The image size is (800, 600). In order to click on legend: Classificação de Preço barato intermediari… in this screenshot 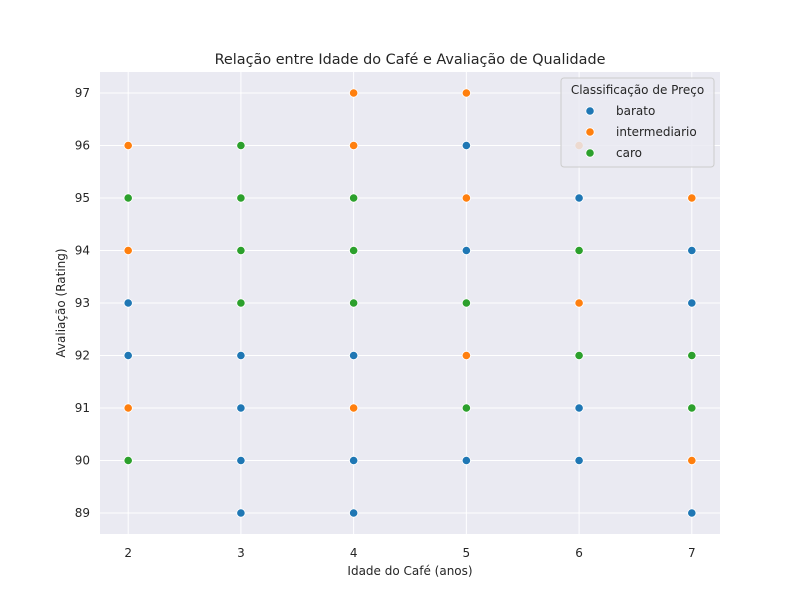, I will do `click(637, 122)`.